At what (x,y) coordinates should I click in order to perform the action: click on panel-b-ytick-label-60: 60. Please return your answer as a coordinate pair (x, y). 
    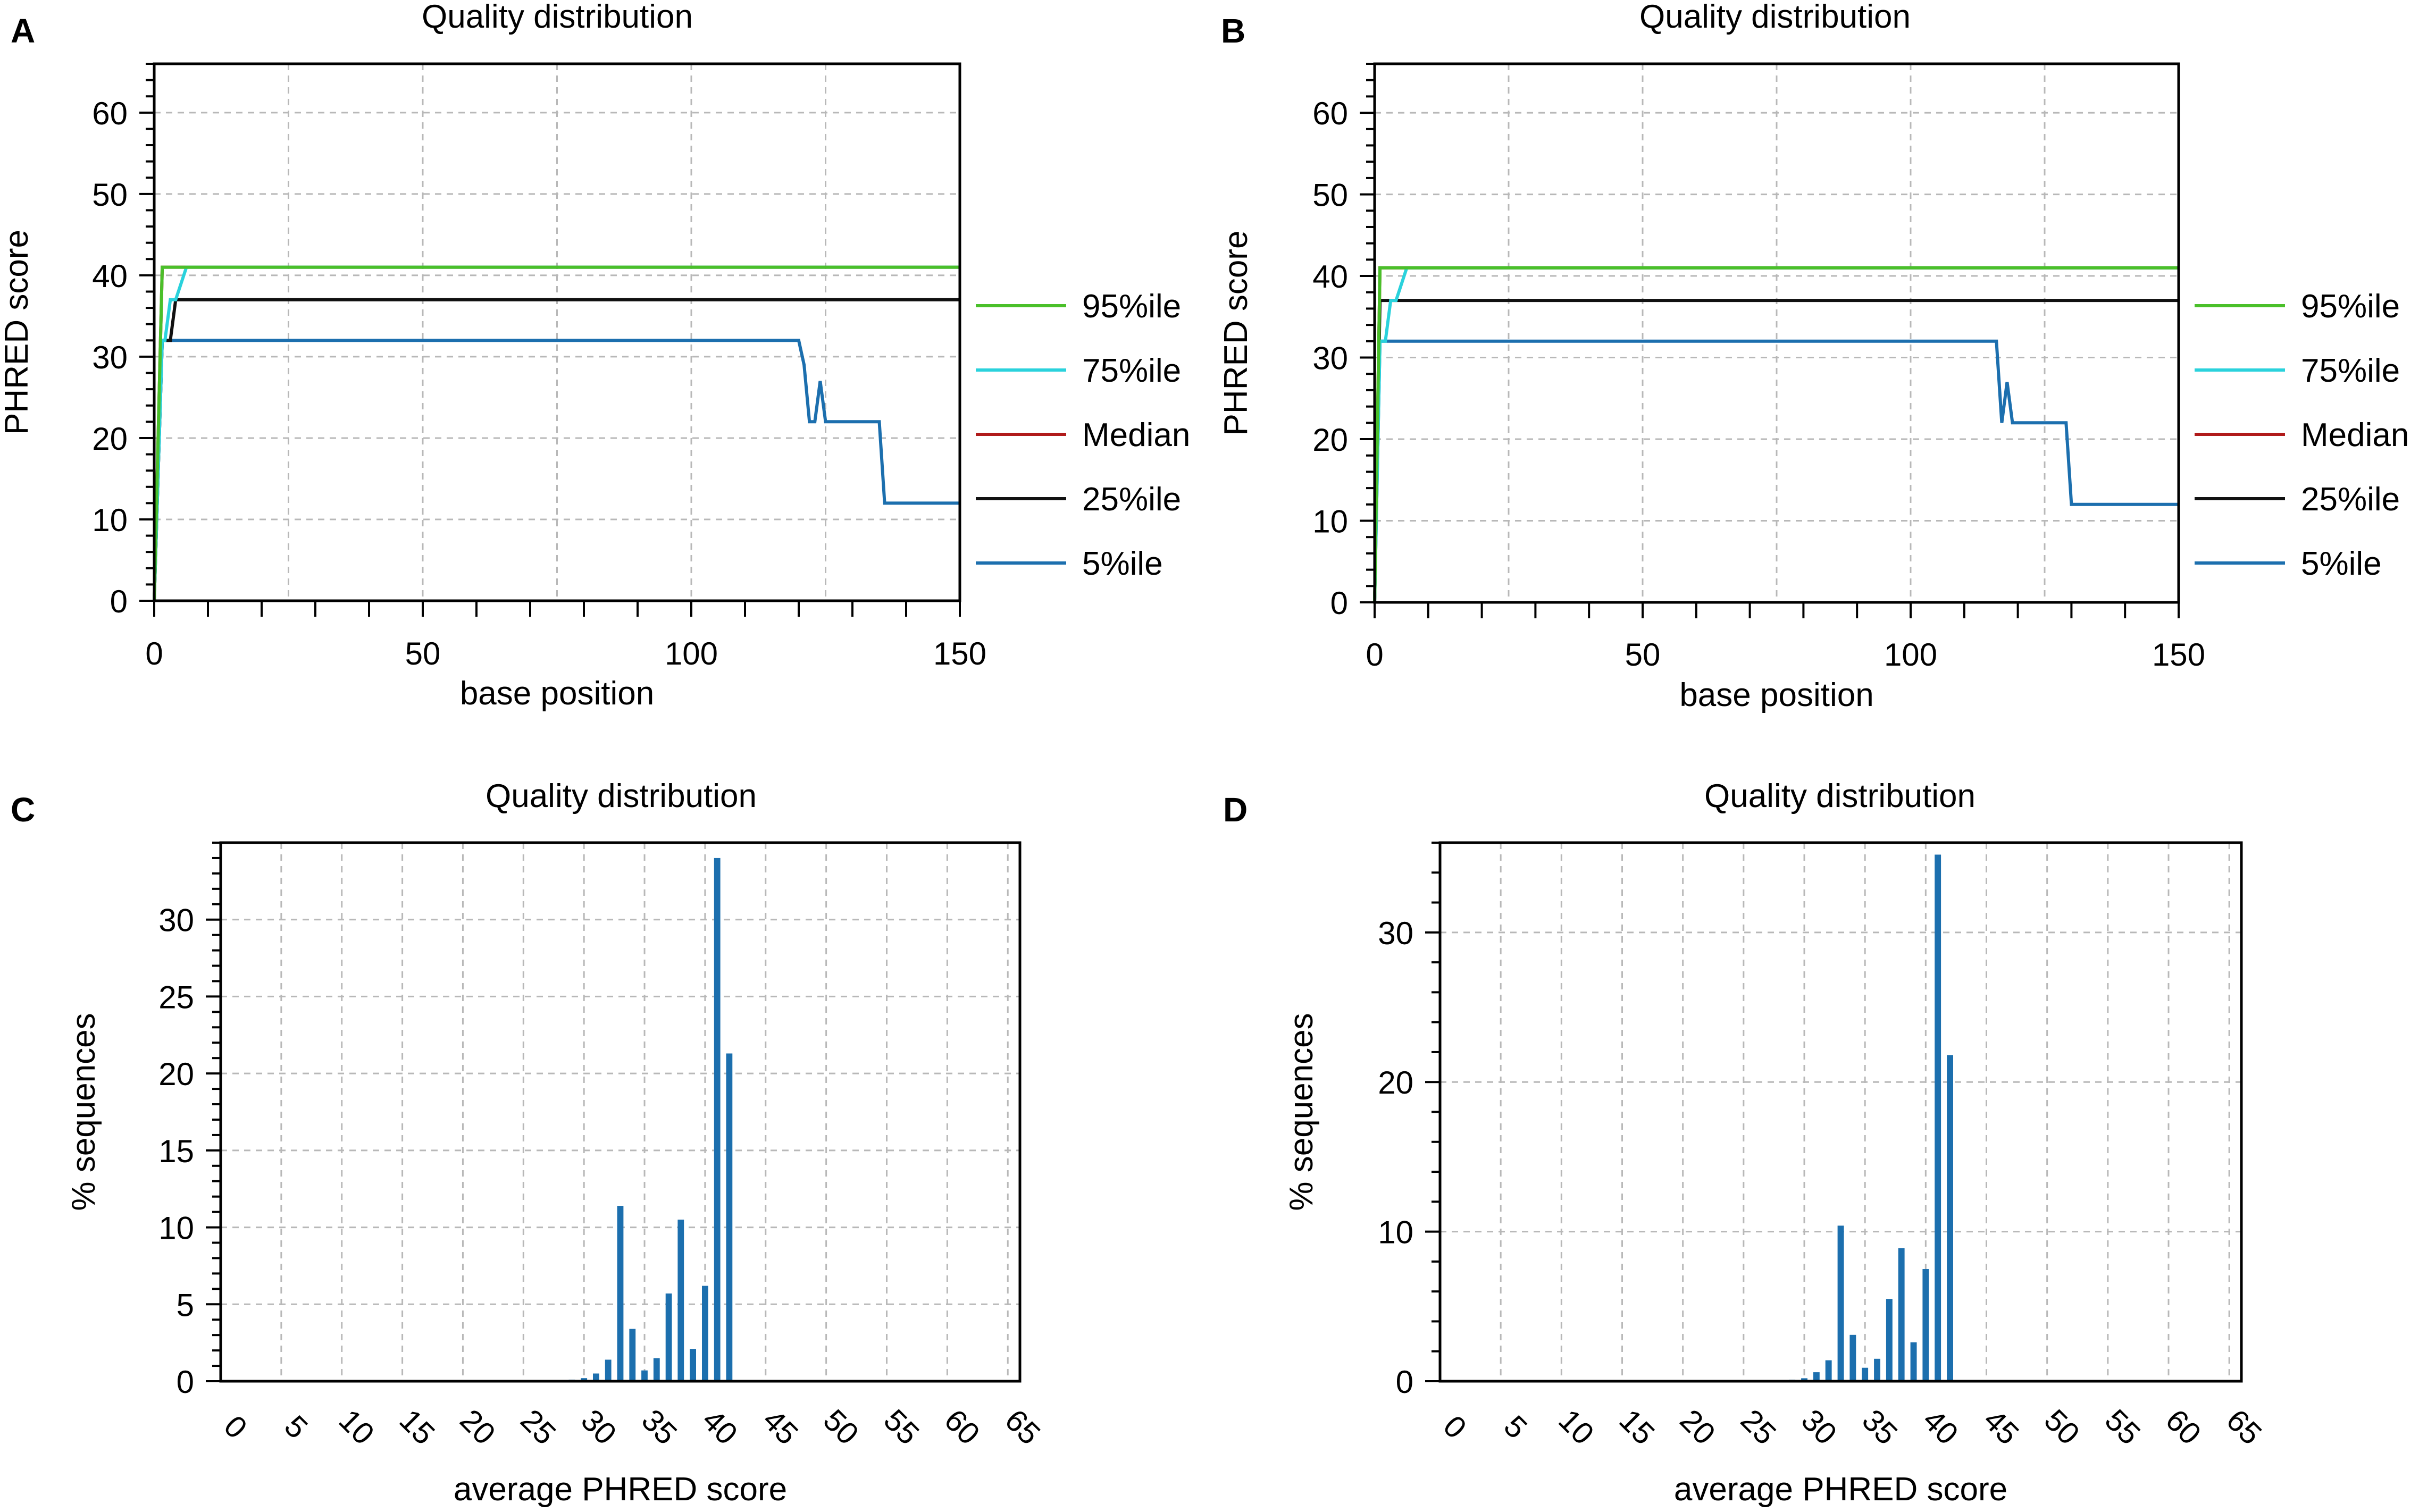
    Looking at the image, I should click on (1330, 113).